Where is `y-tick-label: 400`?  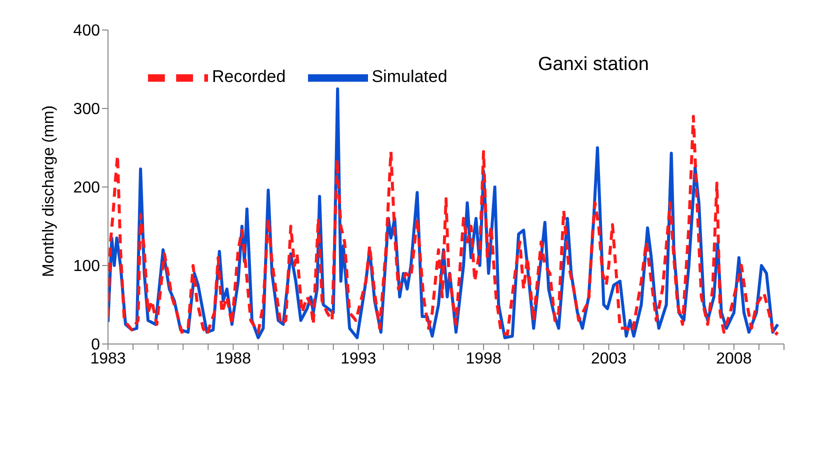
y-tick-label: 400 is located at coordinates (86, 31).